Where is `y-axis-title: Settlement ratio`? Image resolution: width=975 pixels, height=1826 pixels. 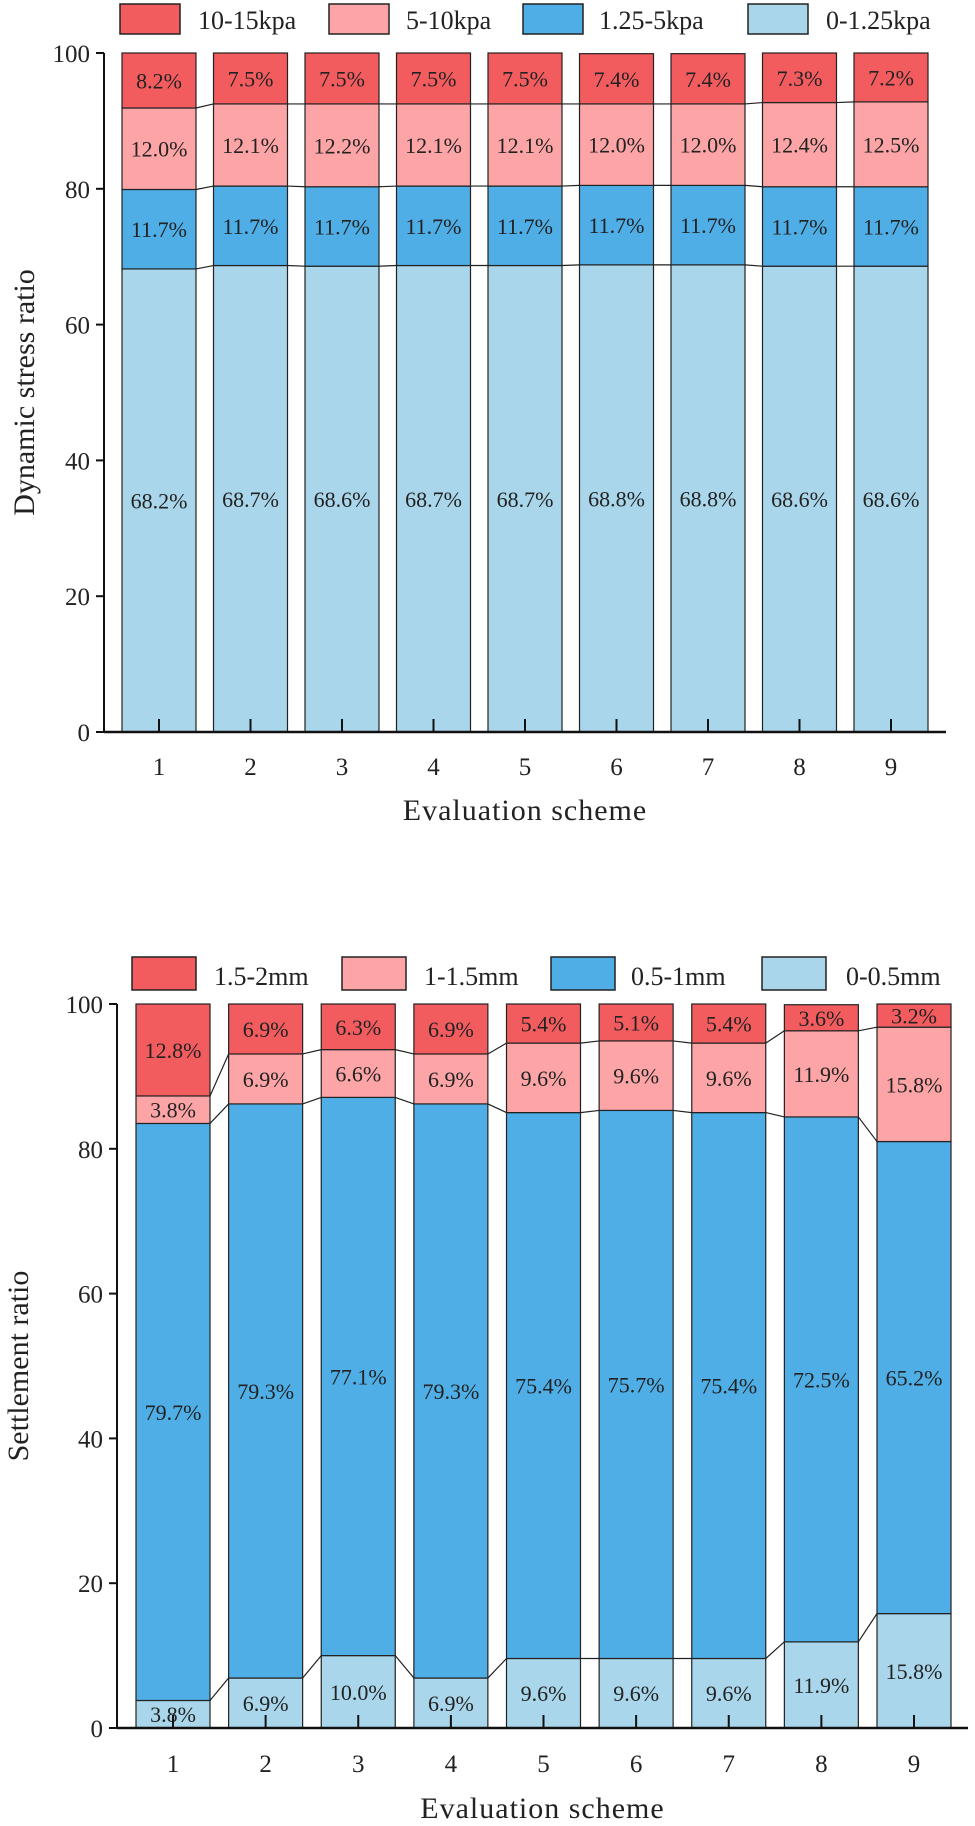 y-axis-title: Settlement ratio is located at coordinates (18, 1366).